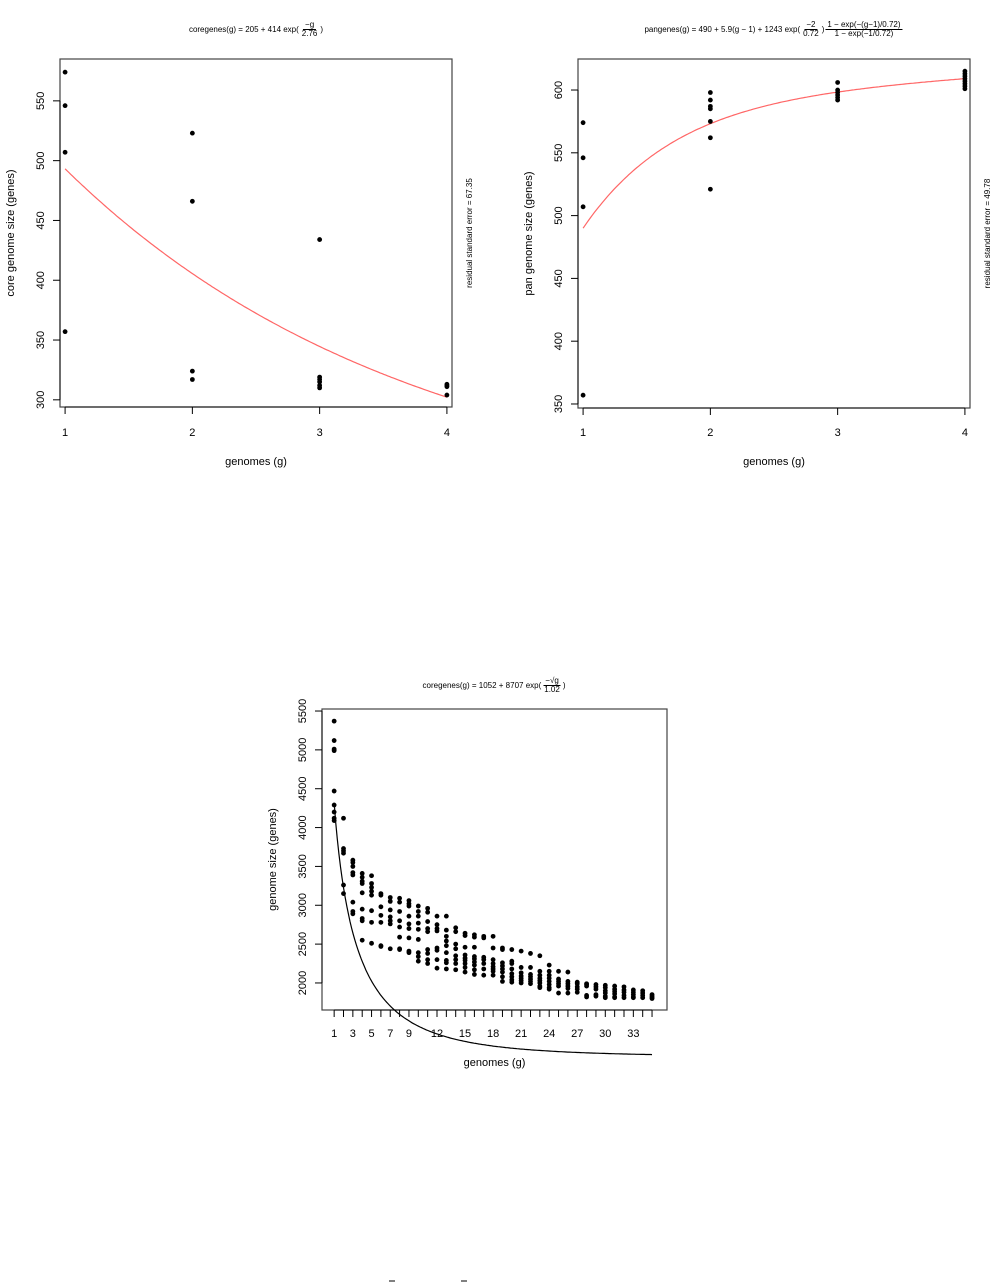  Describe the element at coordinates (465, 1034) in the screenshot. I see `x-tick-label: 15` at that location.